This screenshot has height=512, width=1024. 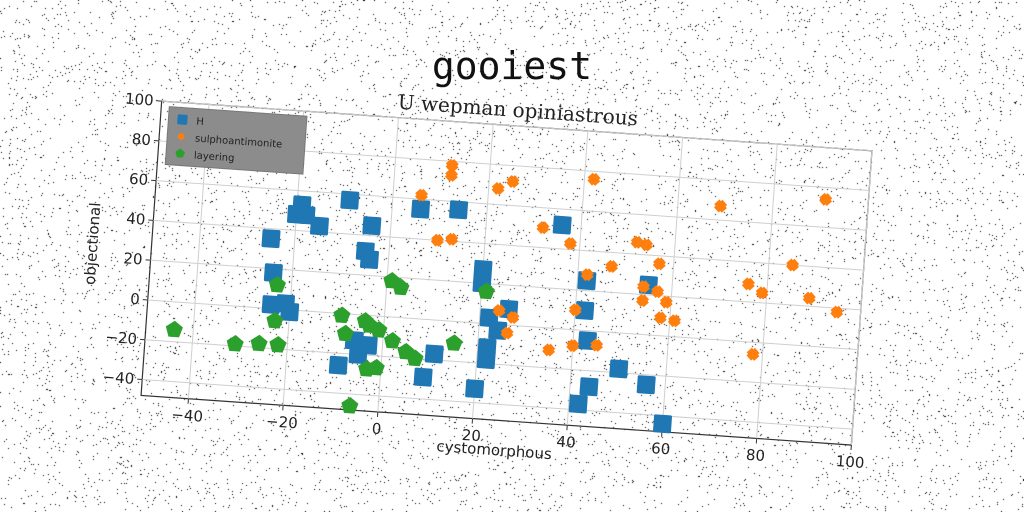 What do you see at coordinates (566, 441) in the screenshot?
I see `x-tick-label: 40` at bounding box center [566, 441].